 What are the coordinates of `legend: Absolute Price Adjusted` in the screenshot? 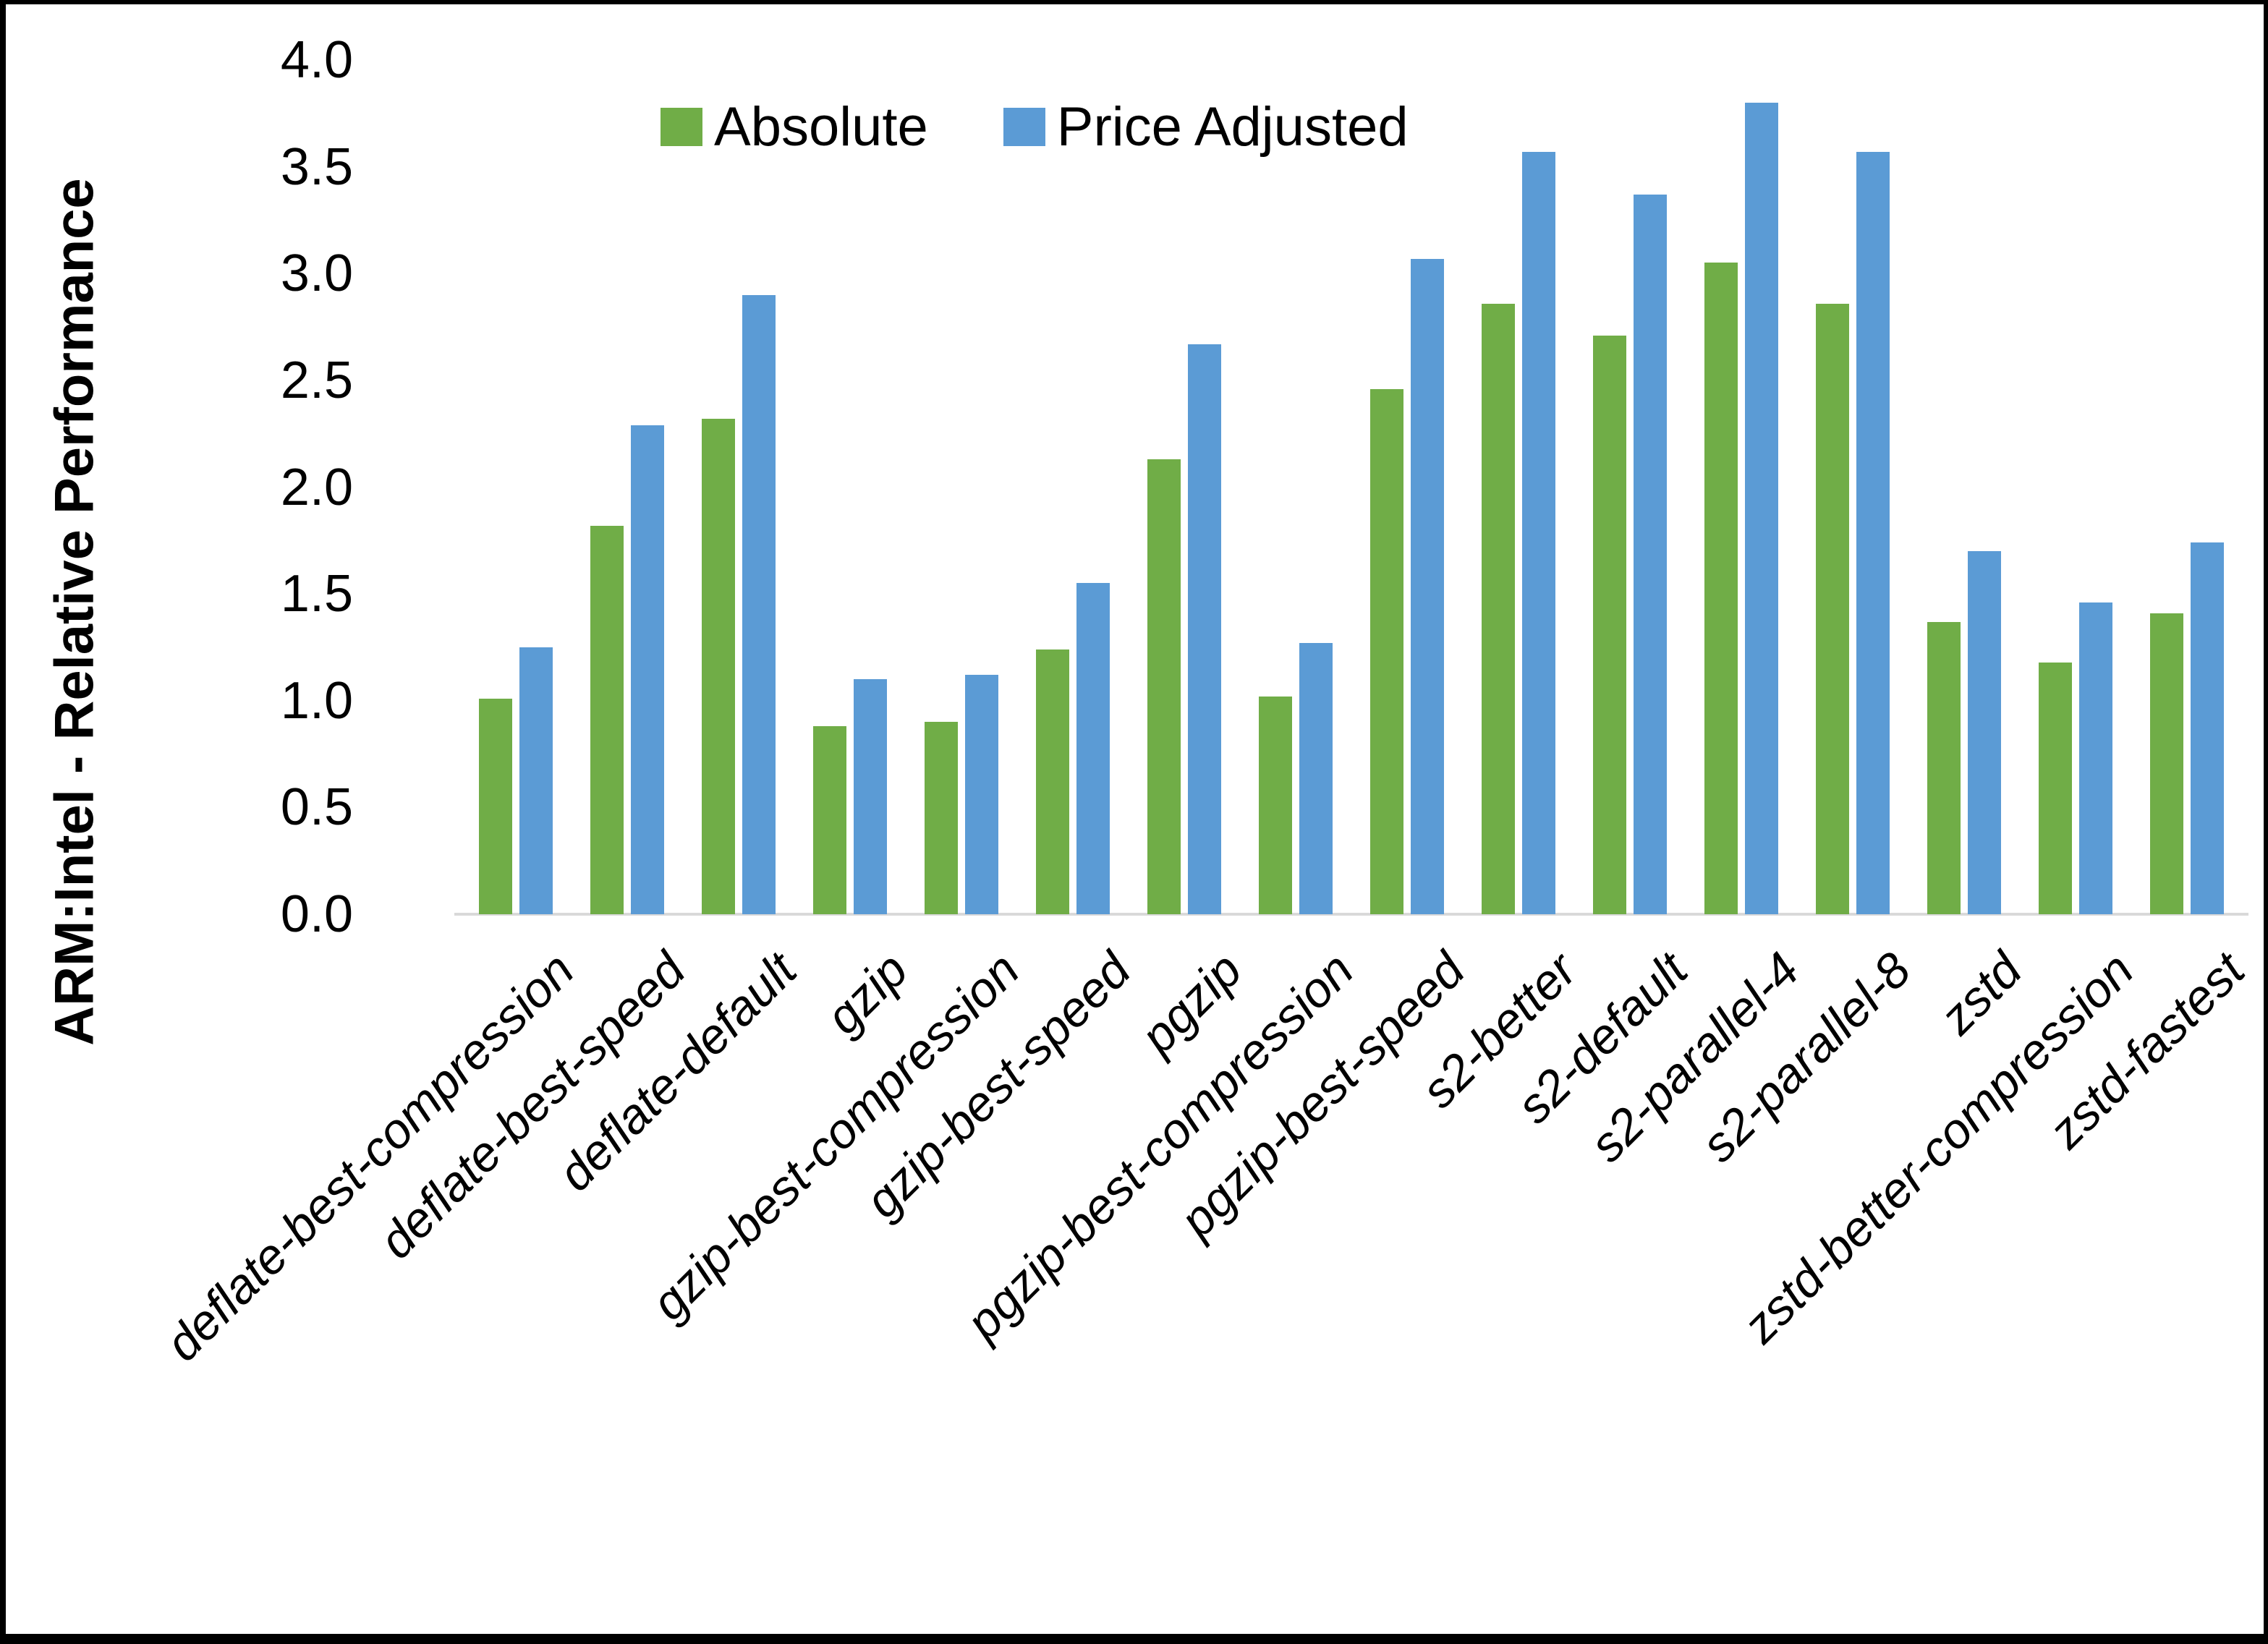 It's located at (1035, 126).